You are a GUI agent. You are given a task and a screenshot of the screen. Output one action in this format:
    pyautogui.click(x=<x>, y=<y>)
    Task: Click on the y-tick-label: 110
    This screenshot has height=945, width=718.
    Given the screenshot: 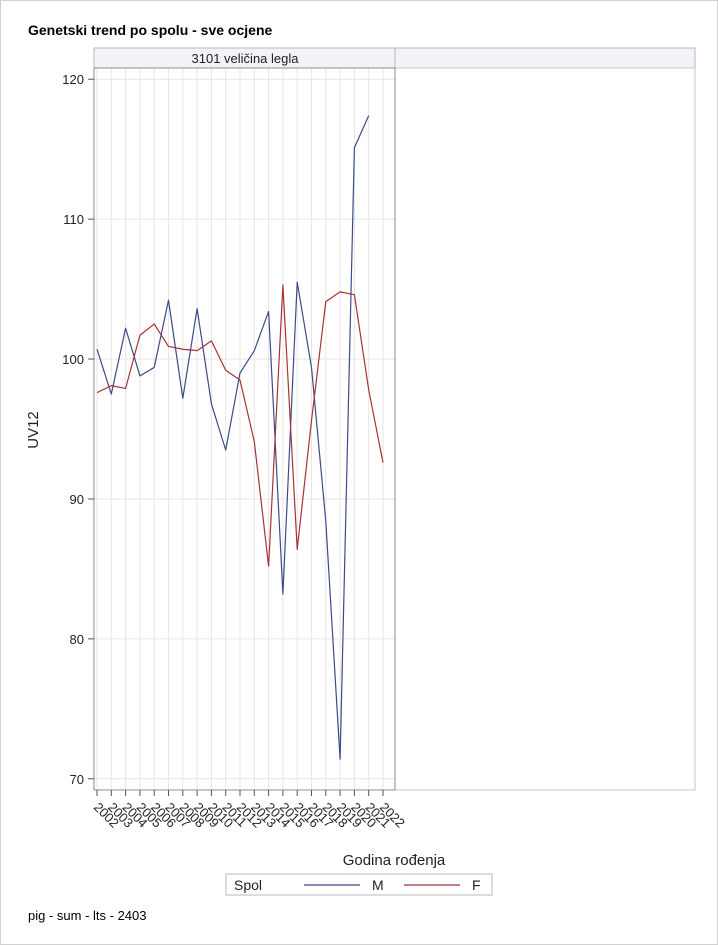 What is the action you would take?
    pyautogui.click(x=73, y=219)
    